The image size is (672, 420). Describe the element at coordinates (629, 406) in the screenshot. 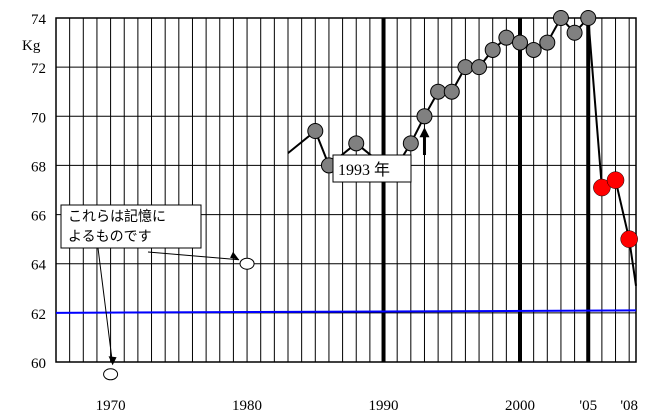

I see `x-tick-label: '08` at that location.